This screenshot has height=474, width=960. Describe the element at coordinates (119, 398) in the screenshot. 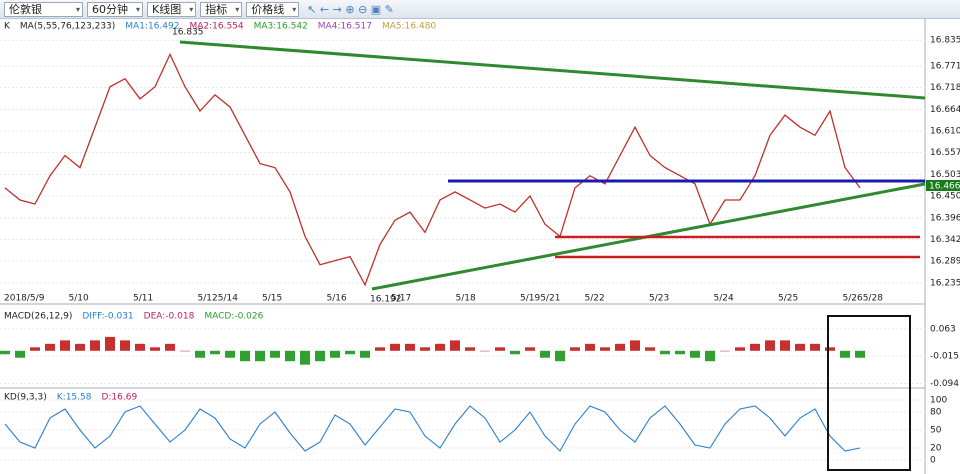

I see `legend-item: D:16.69` at that location.